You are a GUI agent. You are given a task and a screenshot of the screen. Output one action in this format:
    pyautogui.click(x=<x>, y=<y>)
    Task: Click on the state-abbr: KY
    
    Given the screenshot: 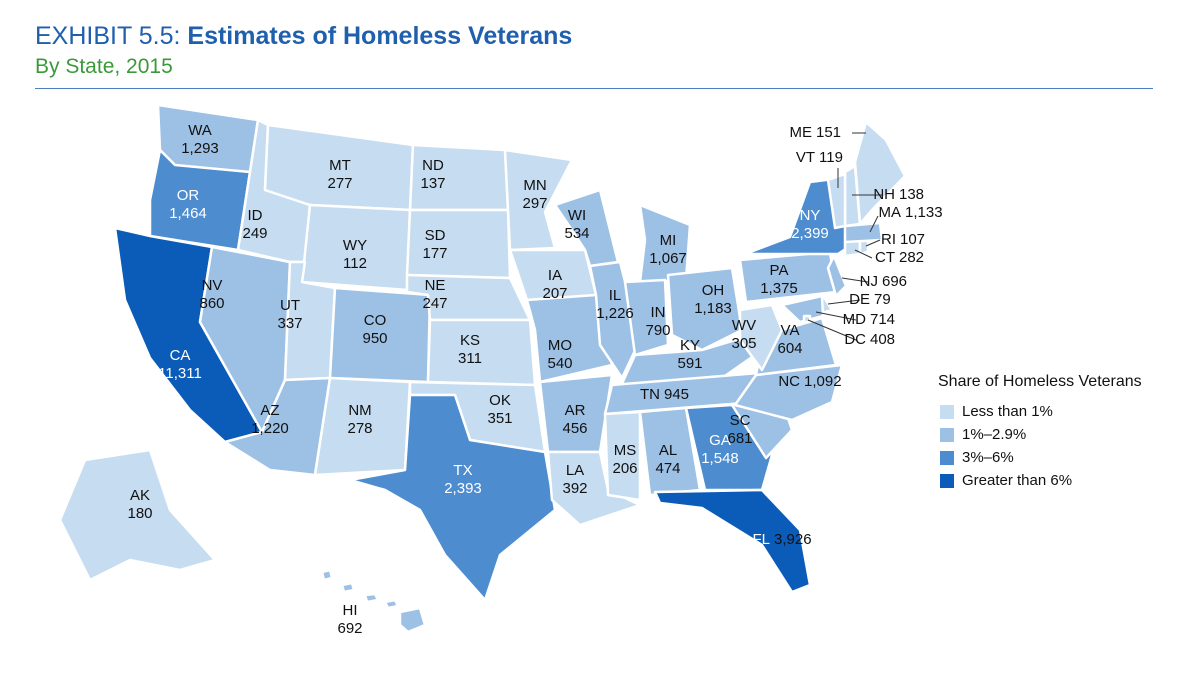 What is the action you would take?
    pyautogui.click(x=690, y=345)
    